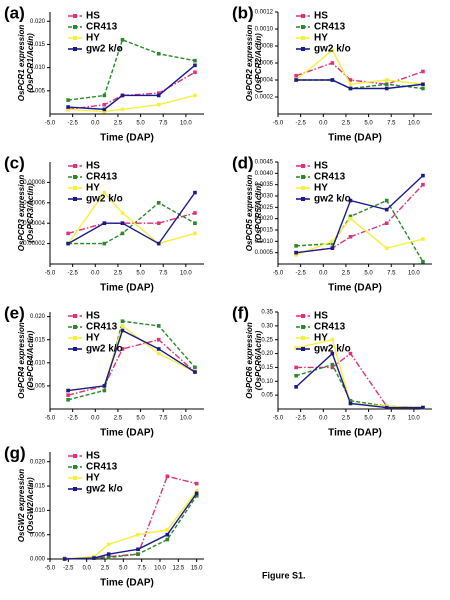 This screenshot has height=600, width=450. Describe the element at coordinates (34, 183) in the screenshot. I see `y-tick-label: 0.00008` at that location.